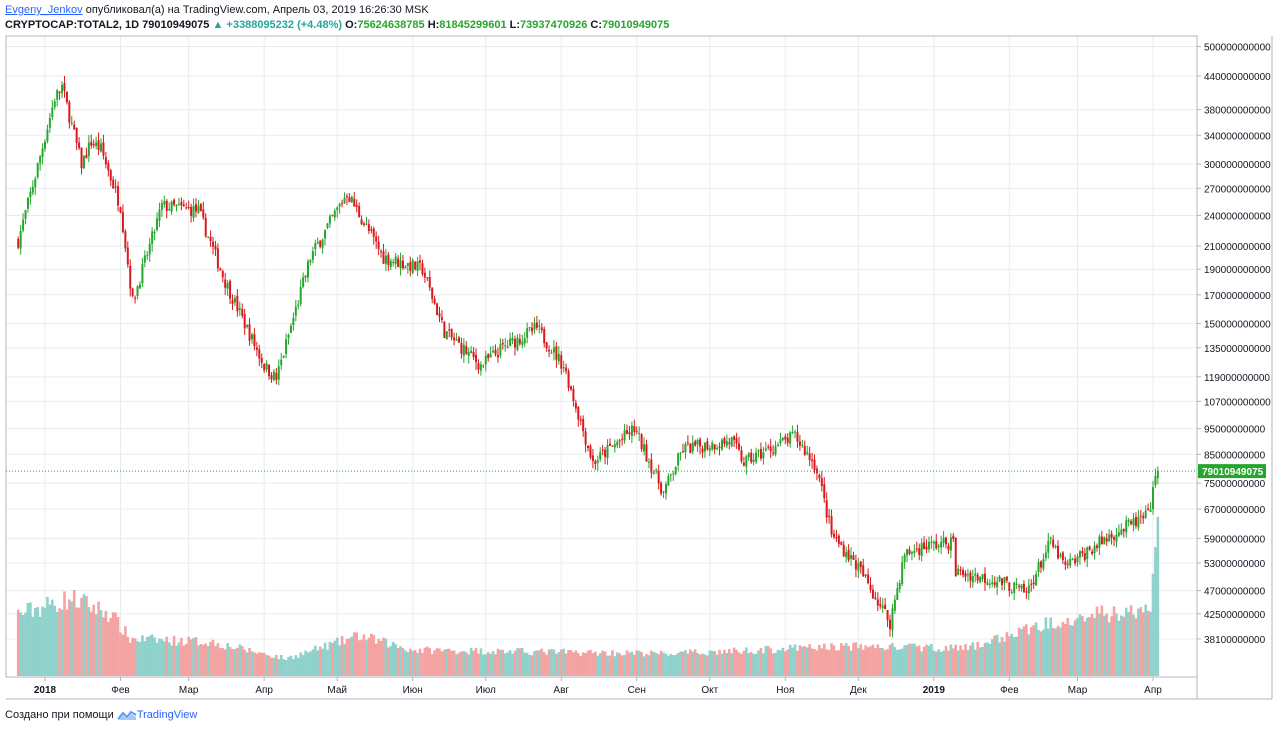 The height and width of the screenshot is (731, 1280). What do you see at coordinates (72, 25) in the screenshot?
I see `symbol-name: CRYPTOCAP:TOTAL2, 1D` at bounding box center [72, 25].